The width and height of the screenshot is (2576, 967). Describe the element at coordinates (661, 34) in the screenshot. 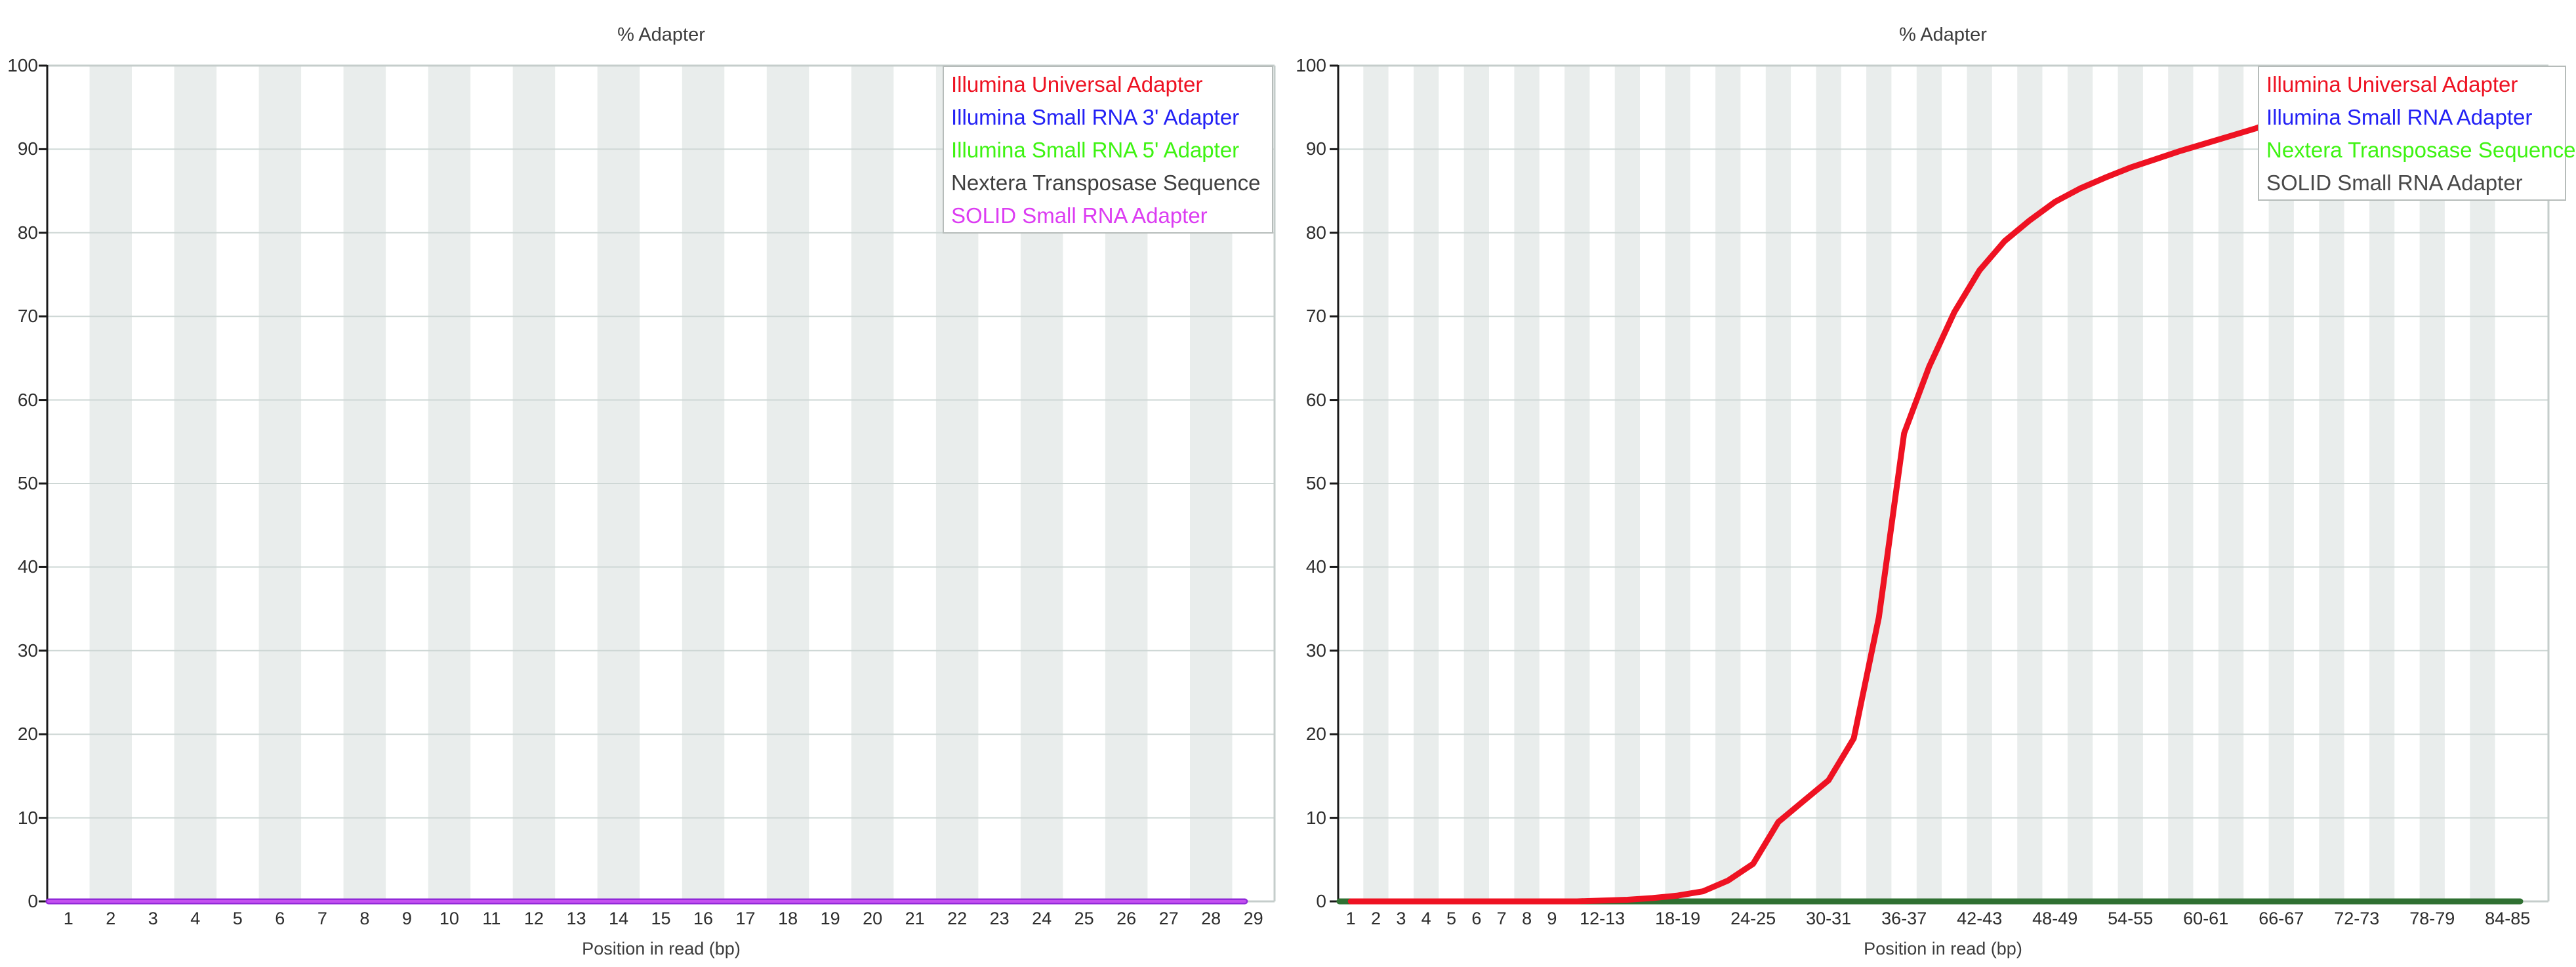

I see `left-chart-title: % Adapter` at that location.